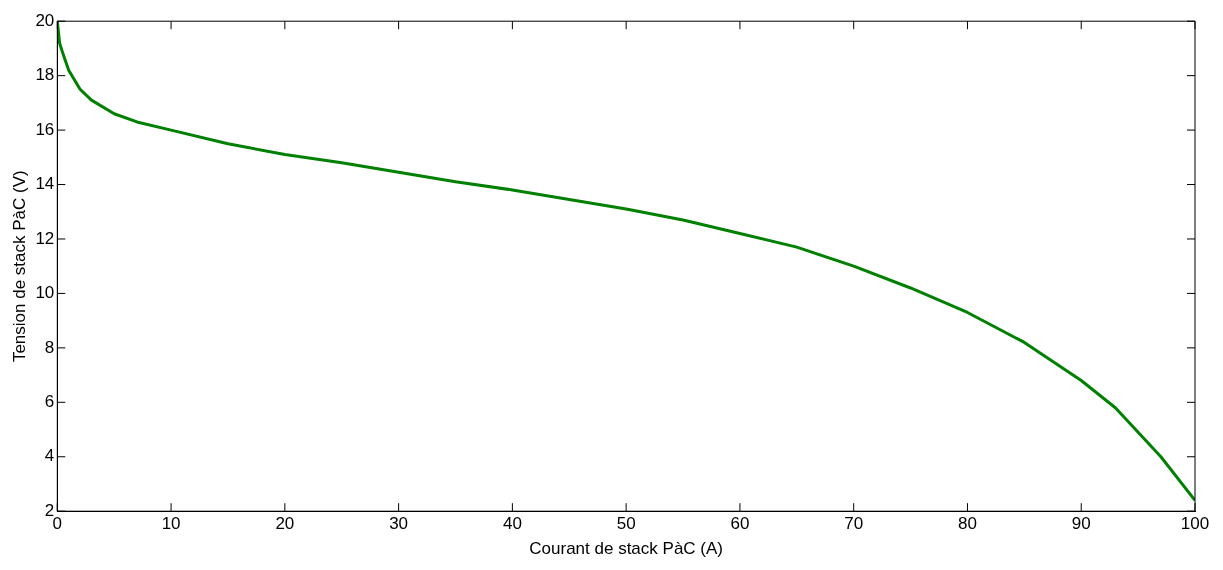  What do you see at coordinates (512, 524) in the screenshot?
I see `x-tick-label: 40` at bounding box center [512, 524].